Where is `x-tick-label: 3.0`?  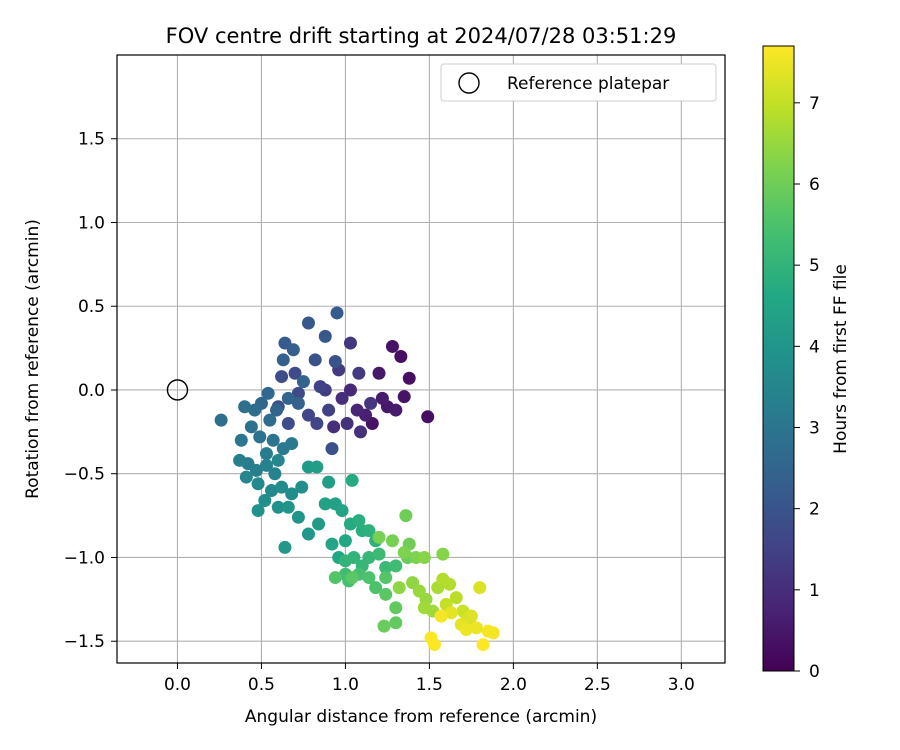
x-tick-label: 3.0 is located at coordinates (681, 685).